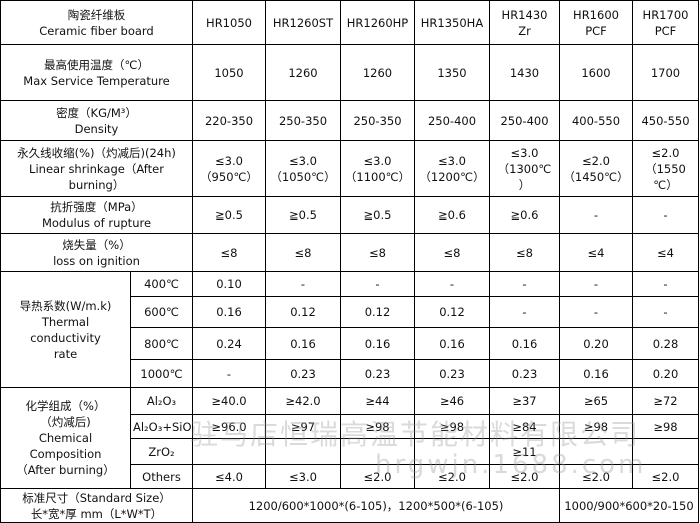  Describe the element at coordinates (303, 168) in the screenshot. I see `value-cell: ≤3.0 （1050℃）` at that location.